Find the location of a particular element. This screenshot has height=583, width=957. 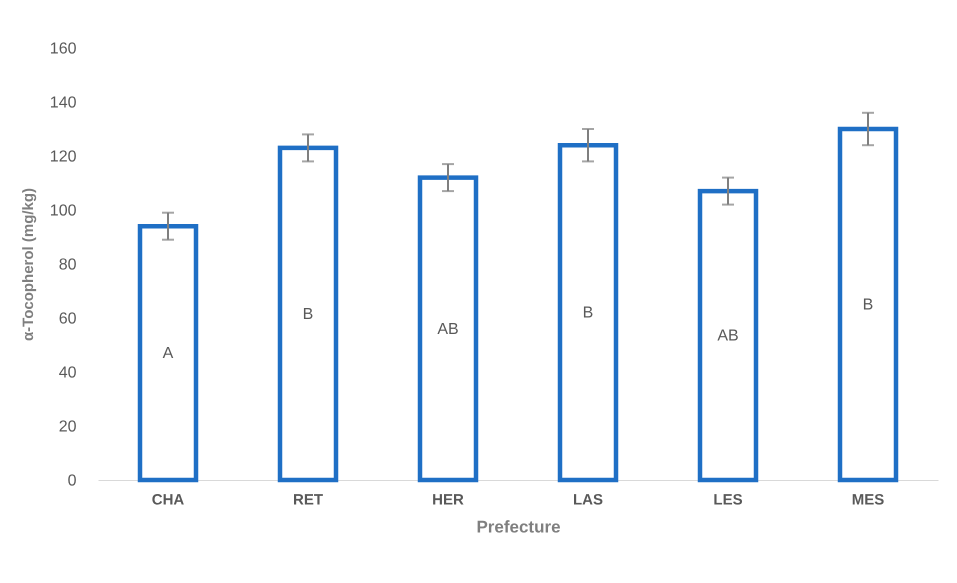

y-tick-label: 120 is located at coordinates (63, 157).